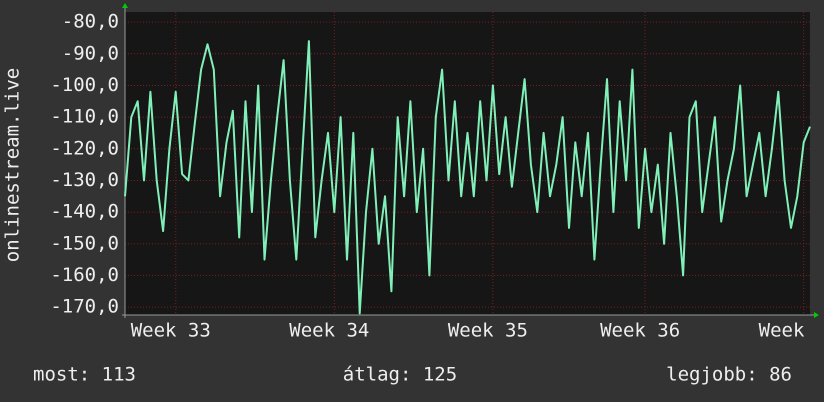 The image size is (824, 402). I want to click on footer-best: legjobb: 86, so click(729, 375).